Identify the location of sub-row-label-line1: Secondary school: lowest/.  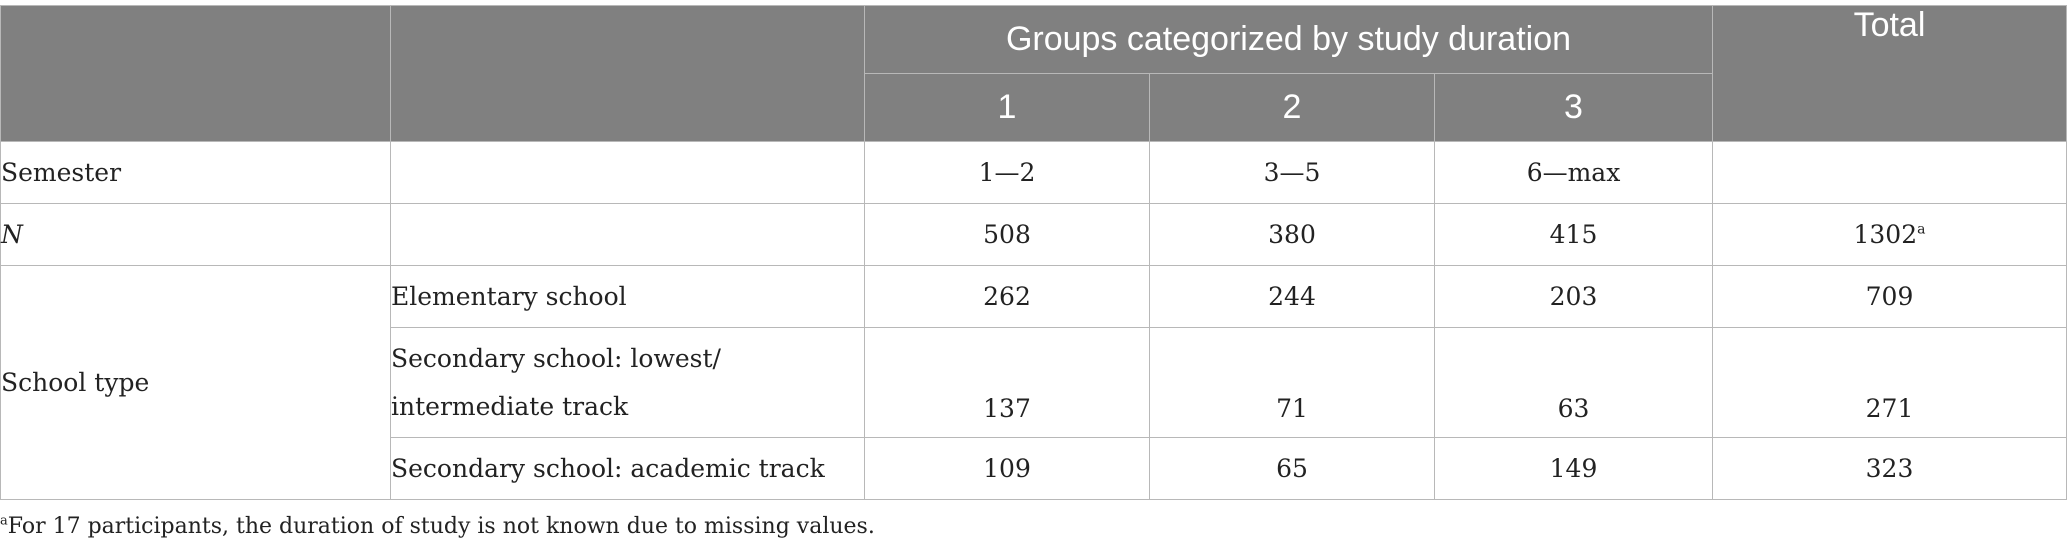
(556, 358).